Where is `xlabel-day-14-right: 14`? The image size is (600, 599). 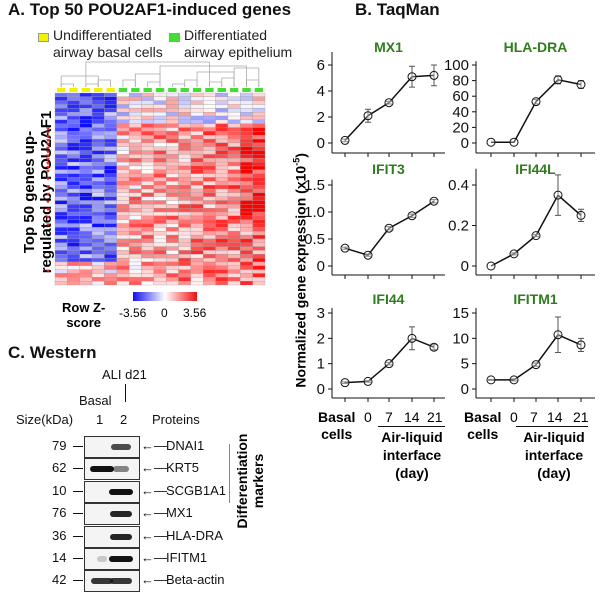
xlabel-day-14-right: 14 is located at coordinates (555, 417).